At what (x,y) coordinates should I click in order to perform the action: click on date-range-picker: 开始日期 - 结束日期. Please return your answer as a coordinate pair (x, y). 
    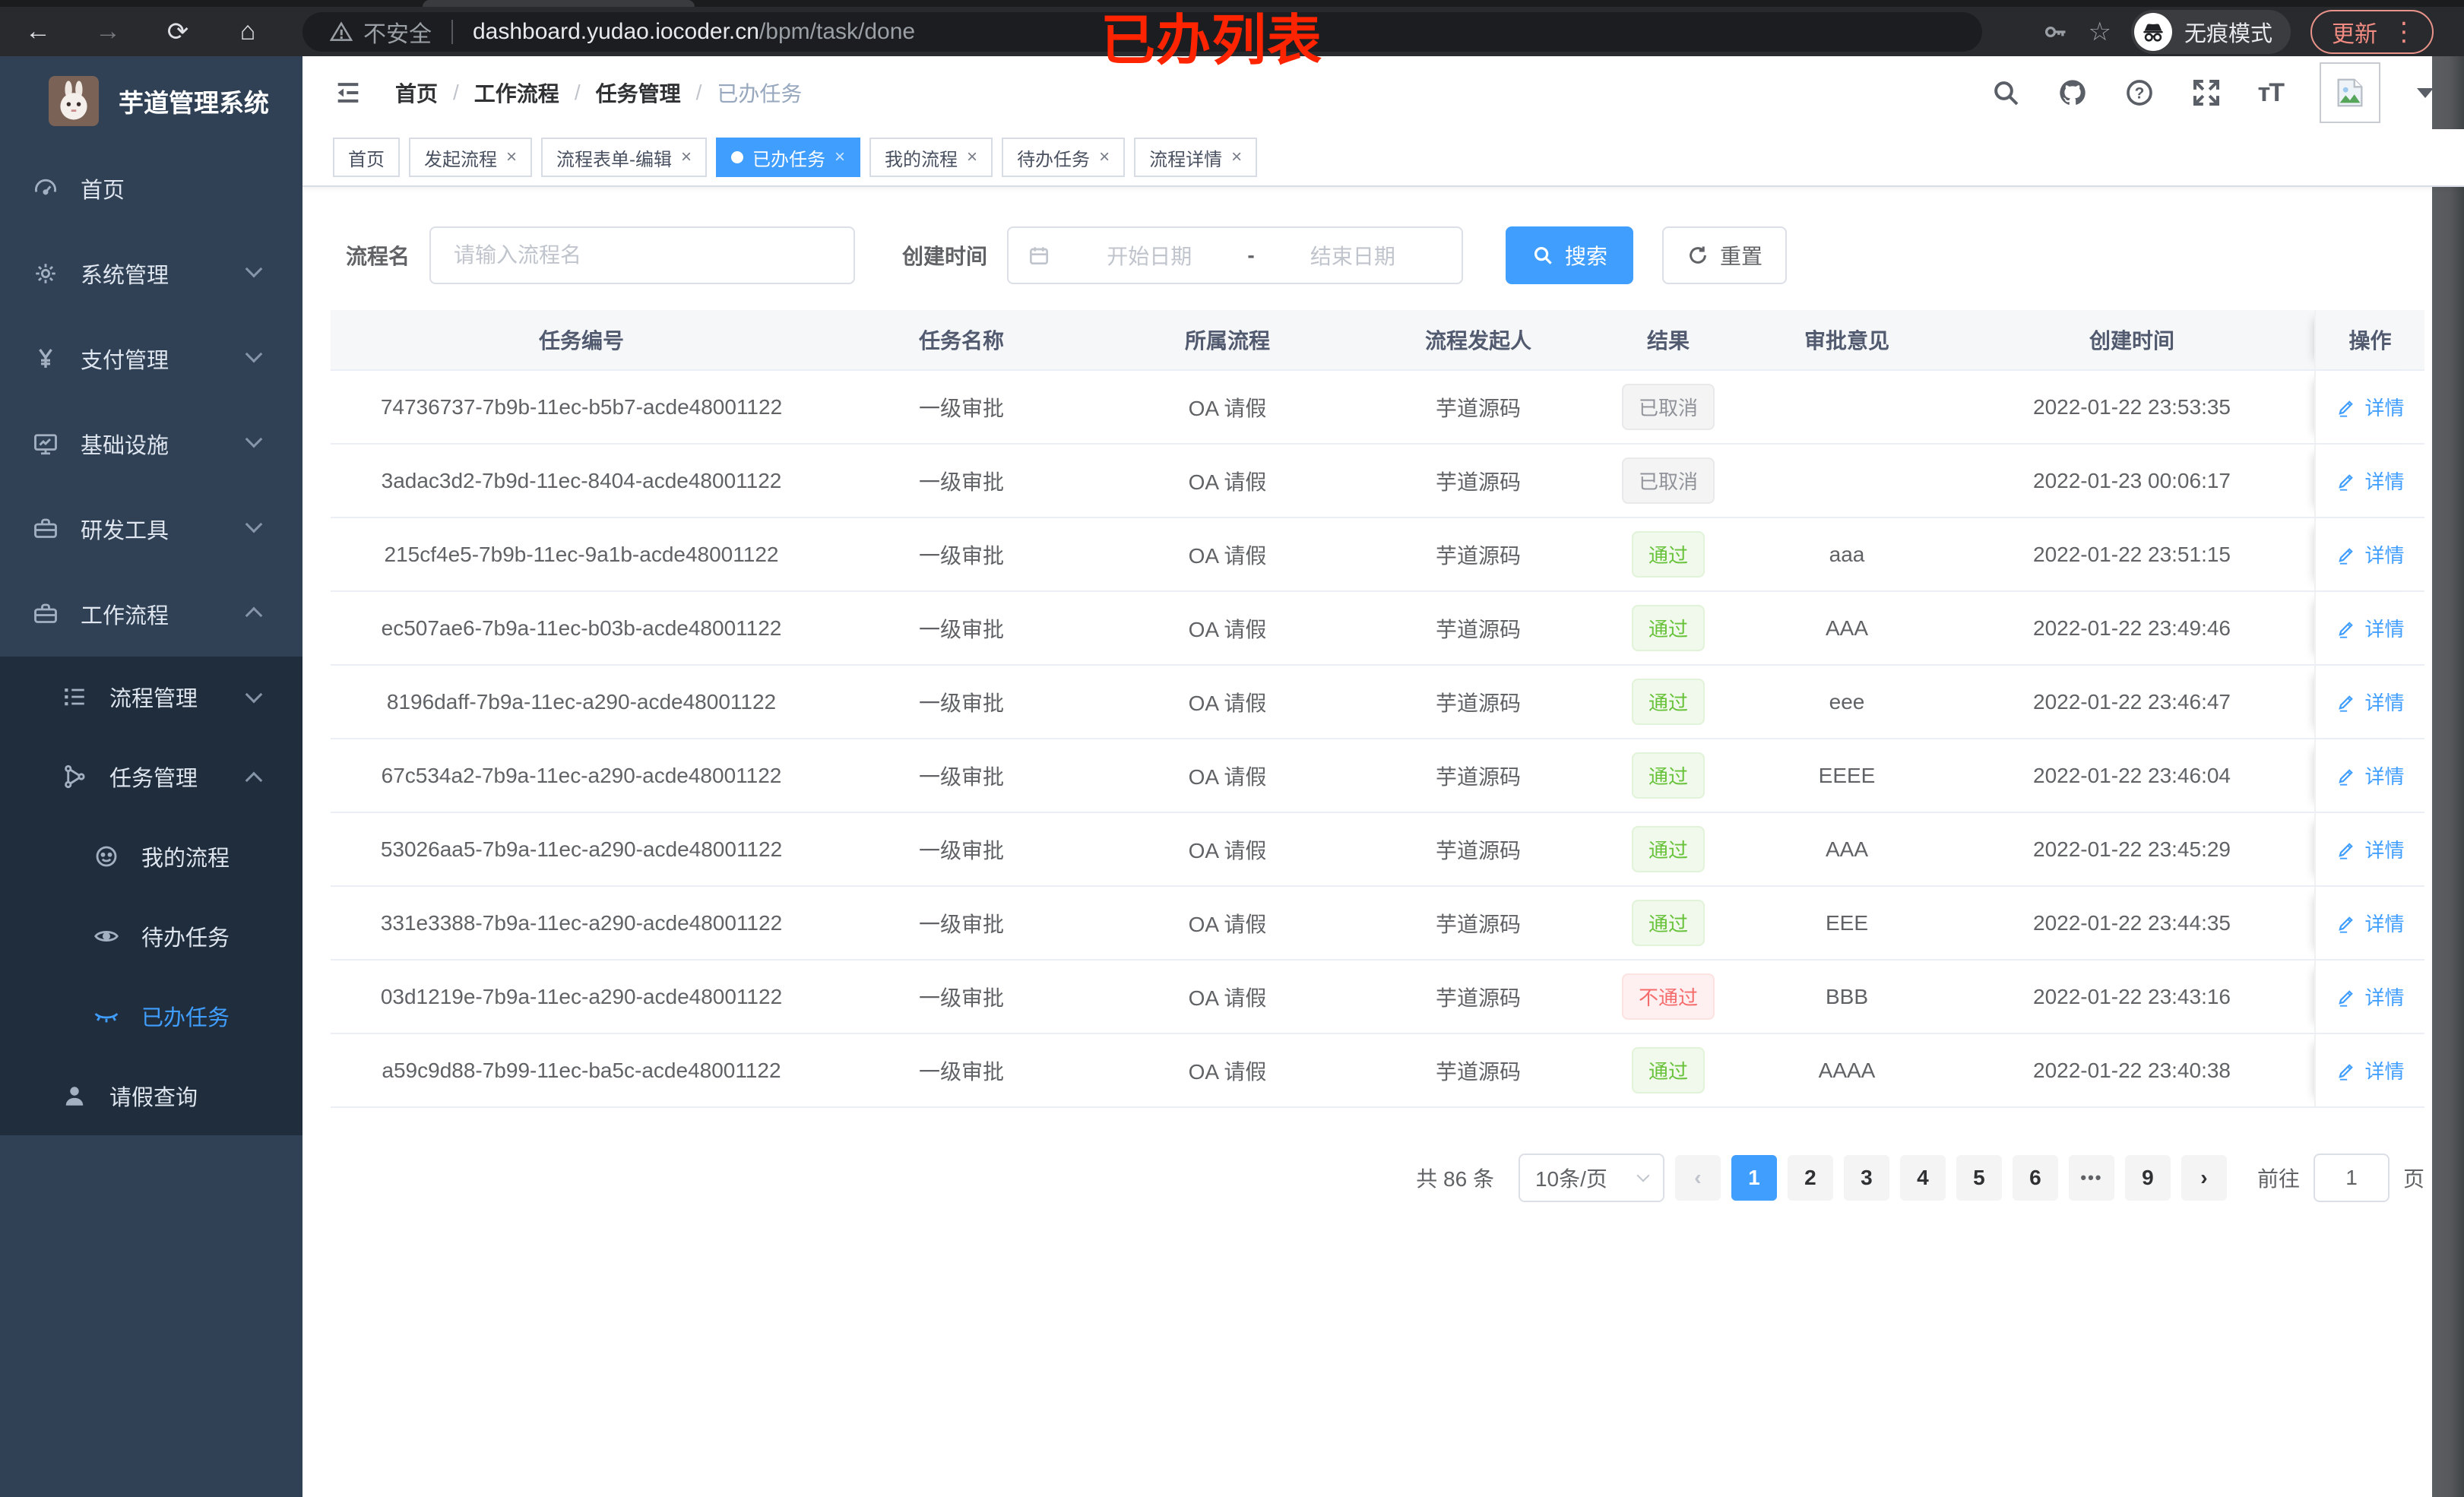
    Looking at the image, I should click on (1235, 255).